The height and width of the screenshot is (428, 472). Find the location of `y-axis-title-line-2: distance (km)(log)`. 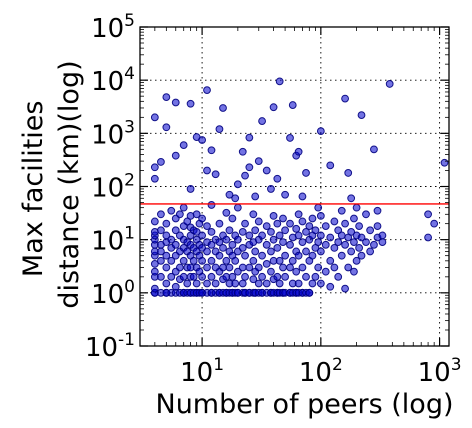

y-axis-title-line-2: distance (km)(log) is located at coordinates (69, 184).